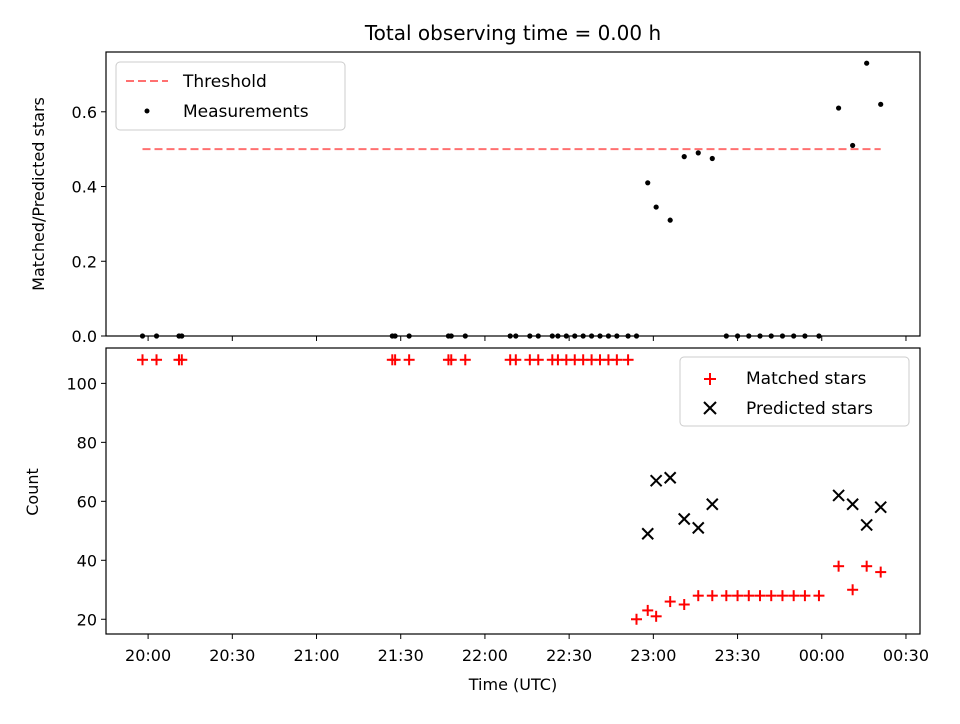 This screenshot has width=960, height=724. I want to click on x-tick-label: 22:30, so click(569, 655).